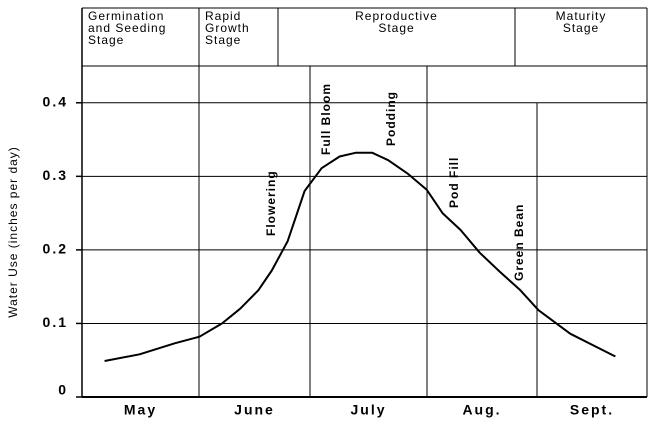 This screenshot has height=422, width=654. I want to click on y-tick-label: 0.2, so click(55, 249).